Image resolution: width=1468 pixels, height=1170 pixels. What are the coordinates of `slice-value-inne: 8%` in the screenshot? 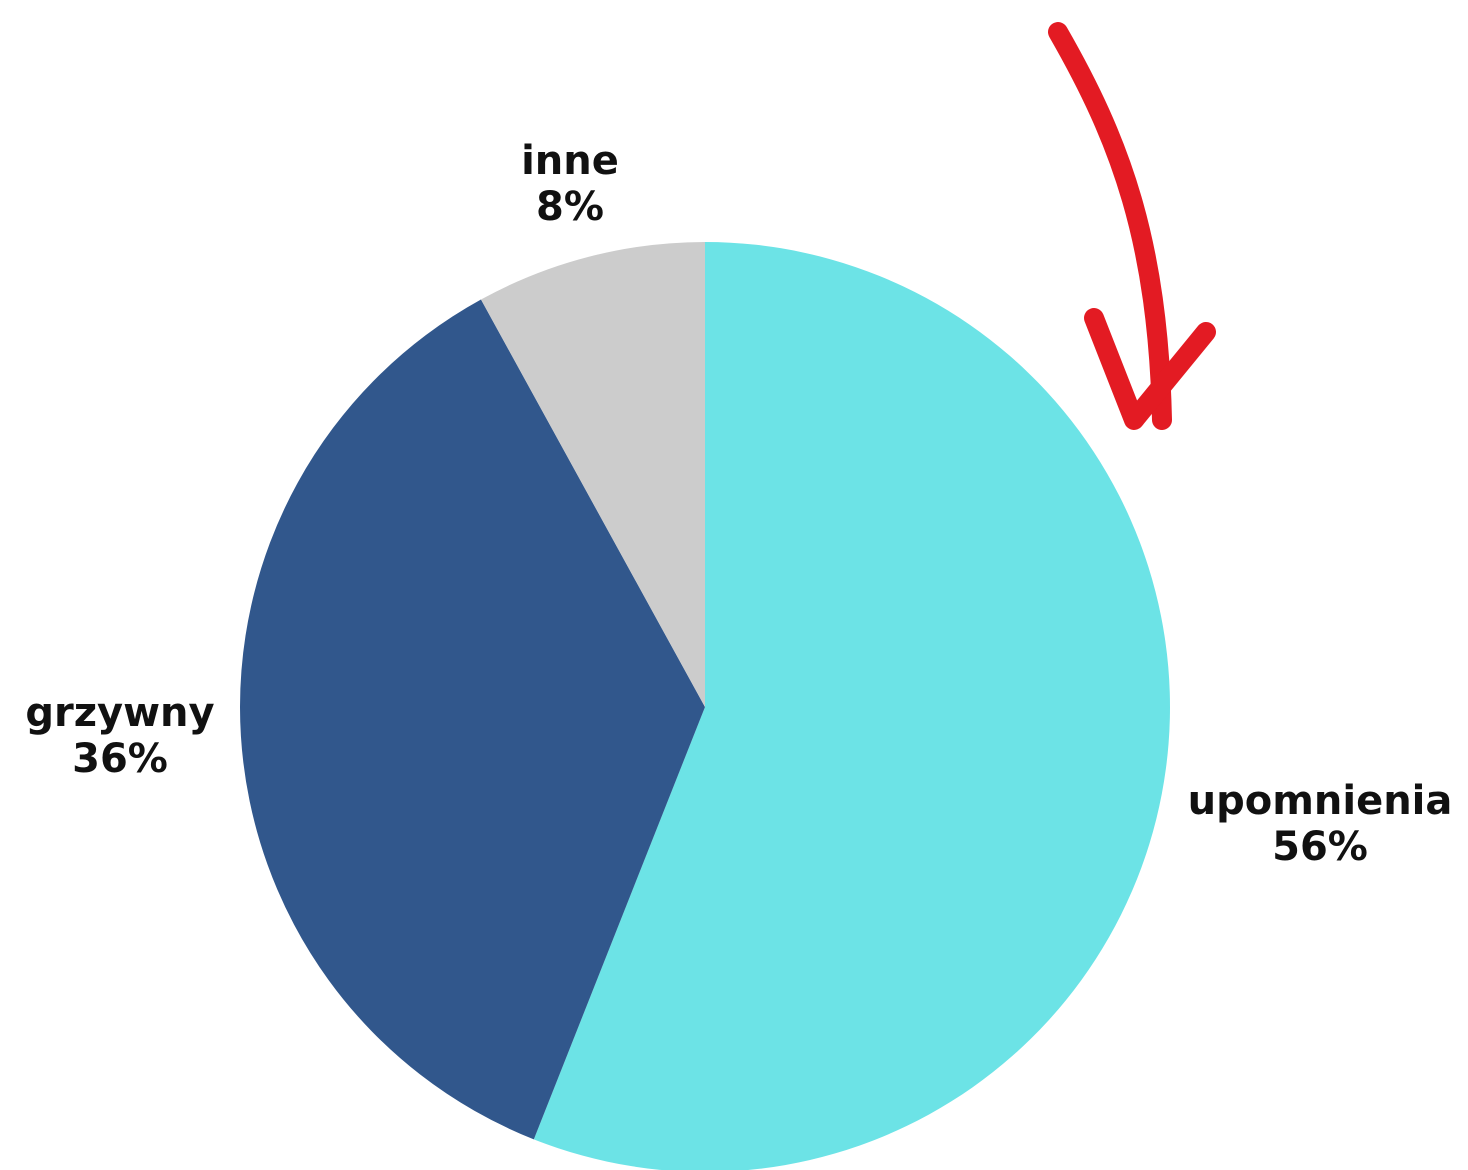 It's located at (570, 207).